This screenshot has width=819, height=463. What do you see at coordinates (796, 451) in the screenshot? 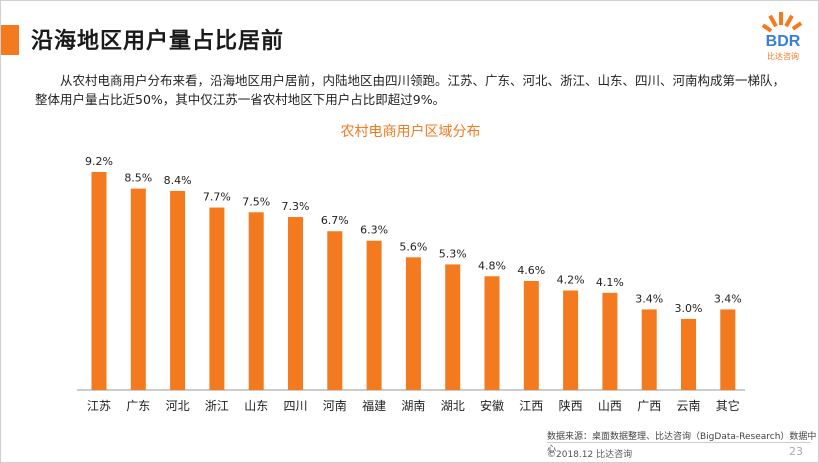
I see `page-number: 23` at bounding box center [796, 451].